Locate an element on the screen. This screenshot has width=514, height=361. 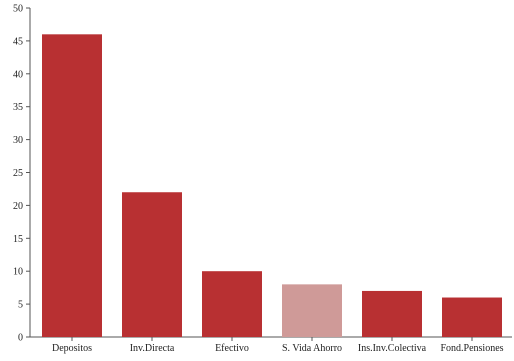
y-tick-label: 40 is located at coordinates (18, 74).